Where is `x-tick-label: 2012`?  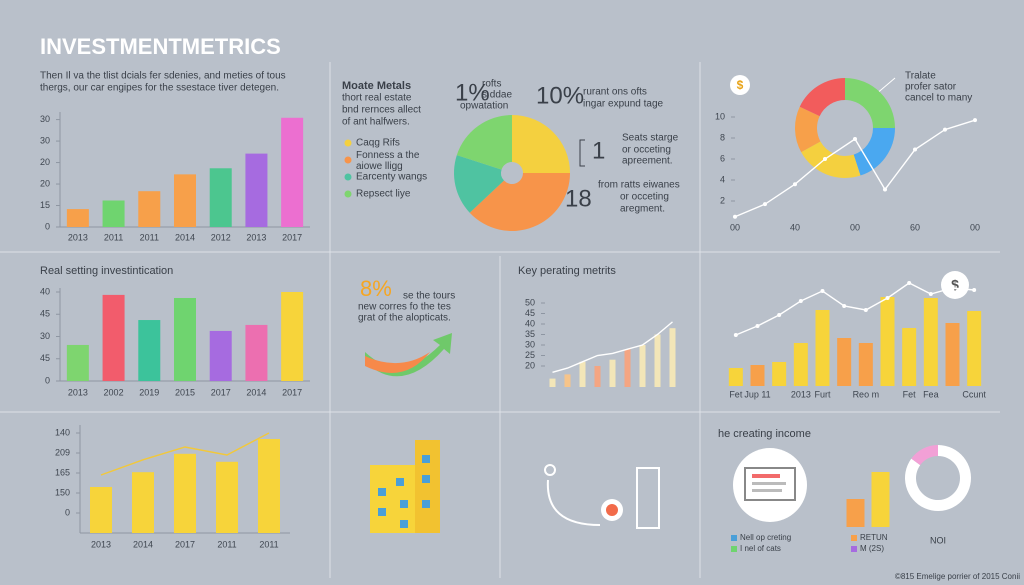 x-tick-label: 2012 is located at coordinates (221, 237).